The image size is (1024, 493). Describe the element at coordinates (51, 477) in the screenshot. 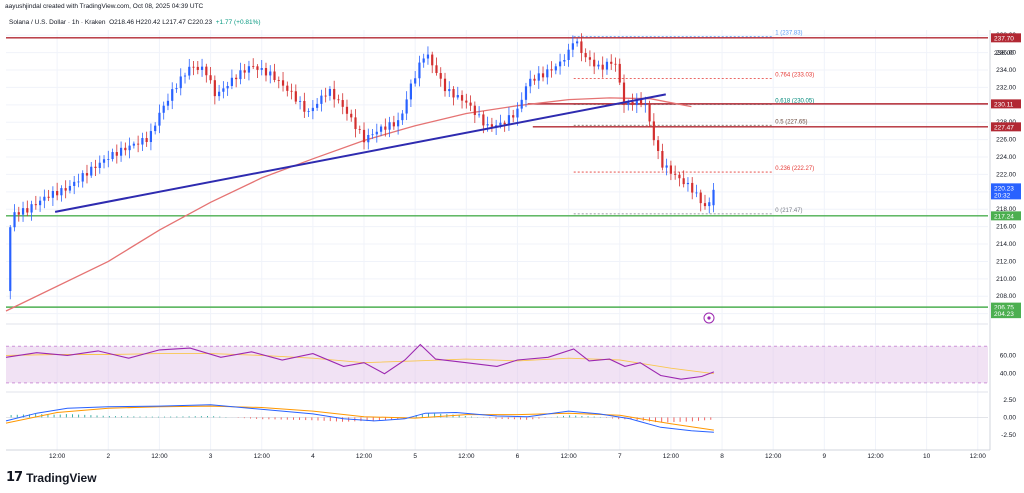

I see `tradingview-logo: 17 TradingView` at that location.